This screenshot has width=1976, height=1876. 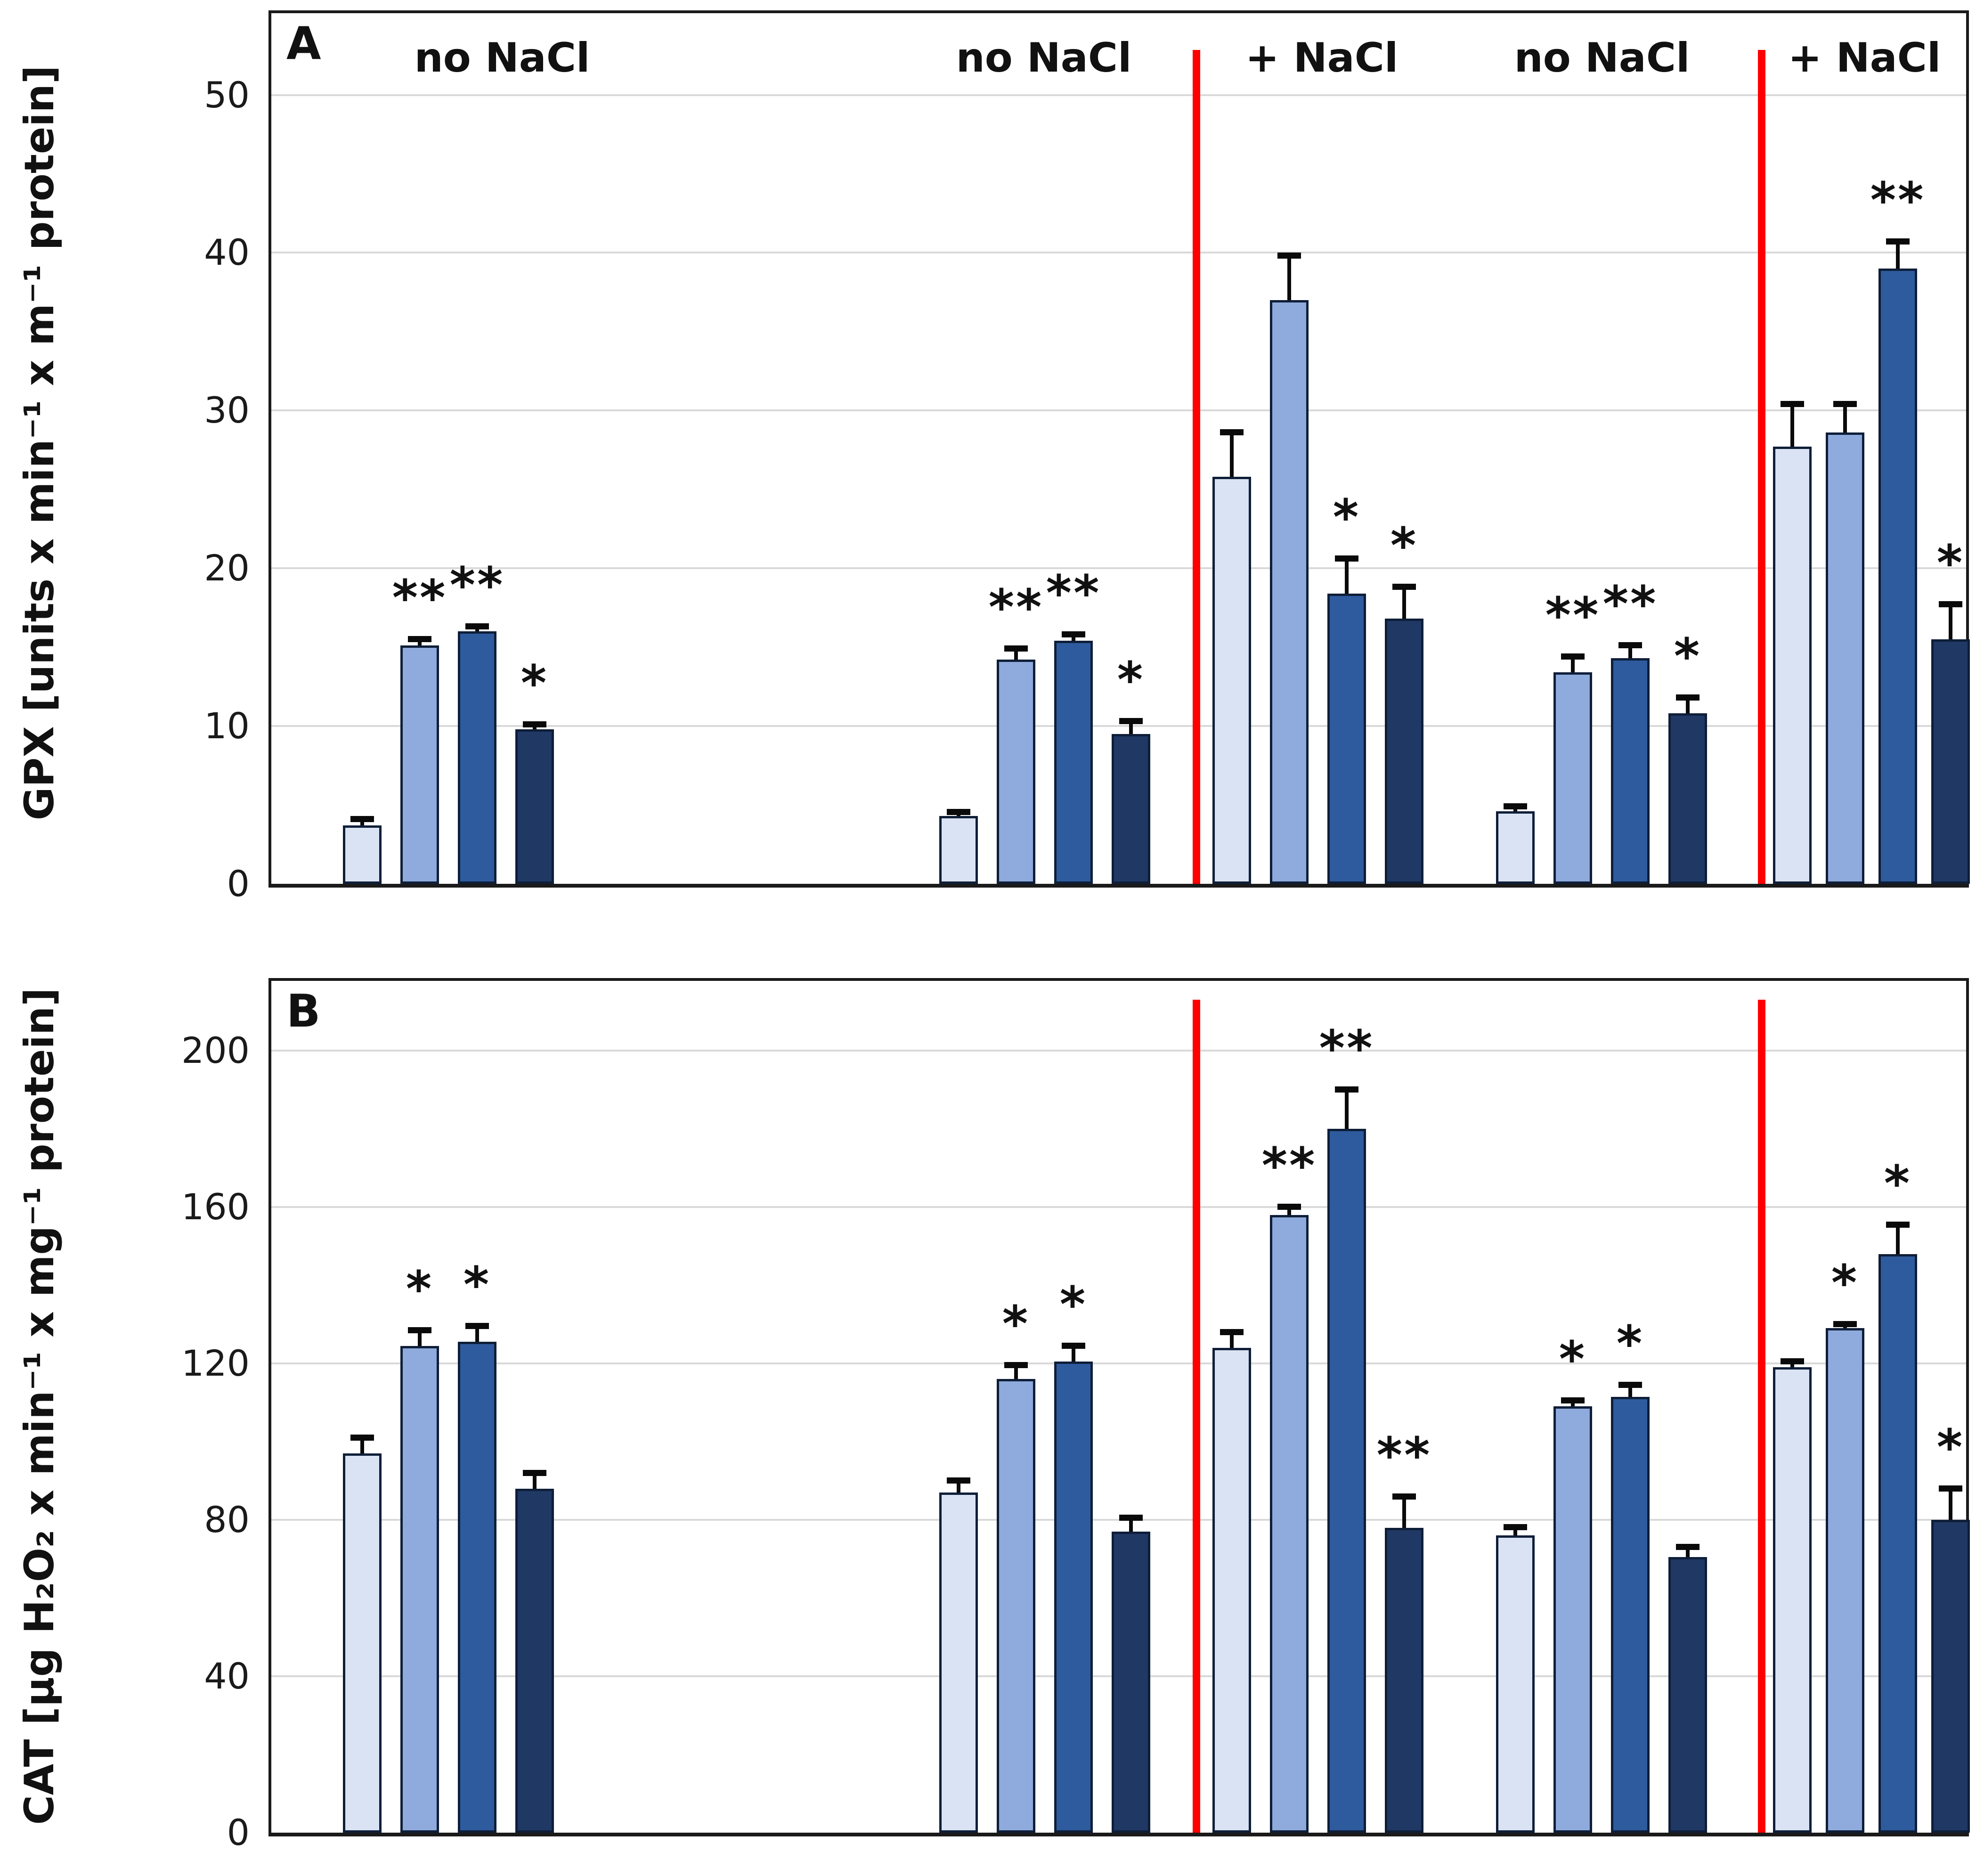 What do you see at coordinates (1131, 809) in the screenshot?
I see `bar-group2-series4` at bounding box center [1131, 809].